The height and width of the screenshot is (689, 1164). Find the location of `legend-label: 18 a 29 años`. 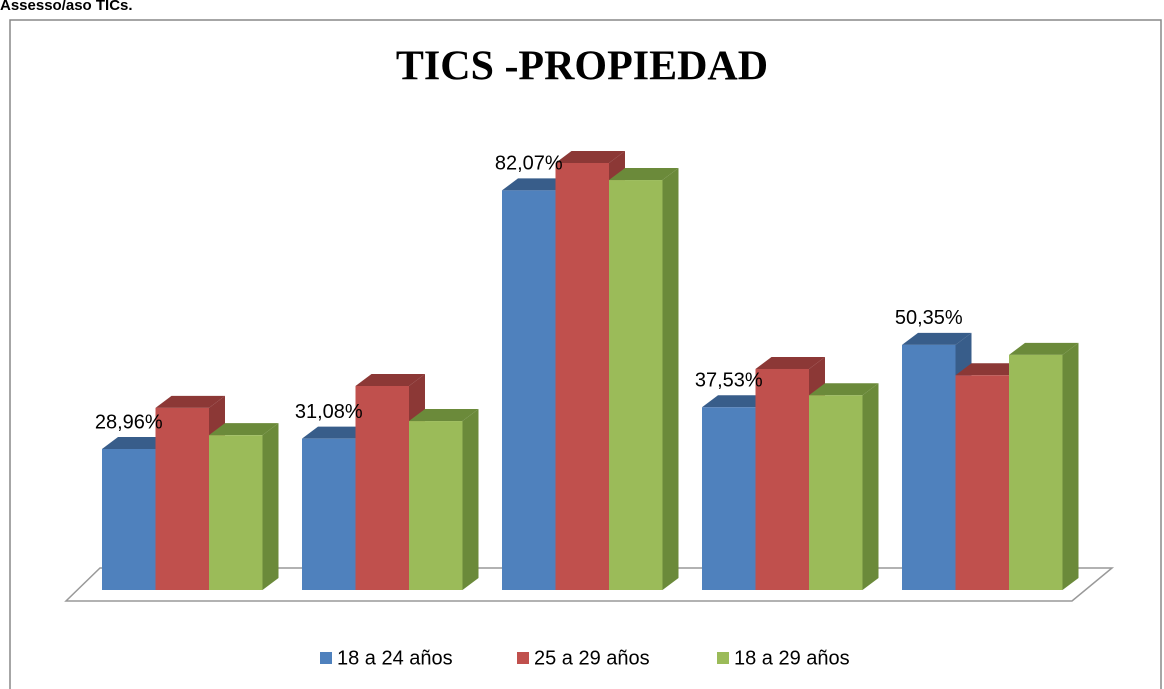

legend-label: 18 a 29 años is located at coordinates (792, 658).